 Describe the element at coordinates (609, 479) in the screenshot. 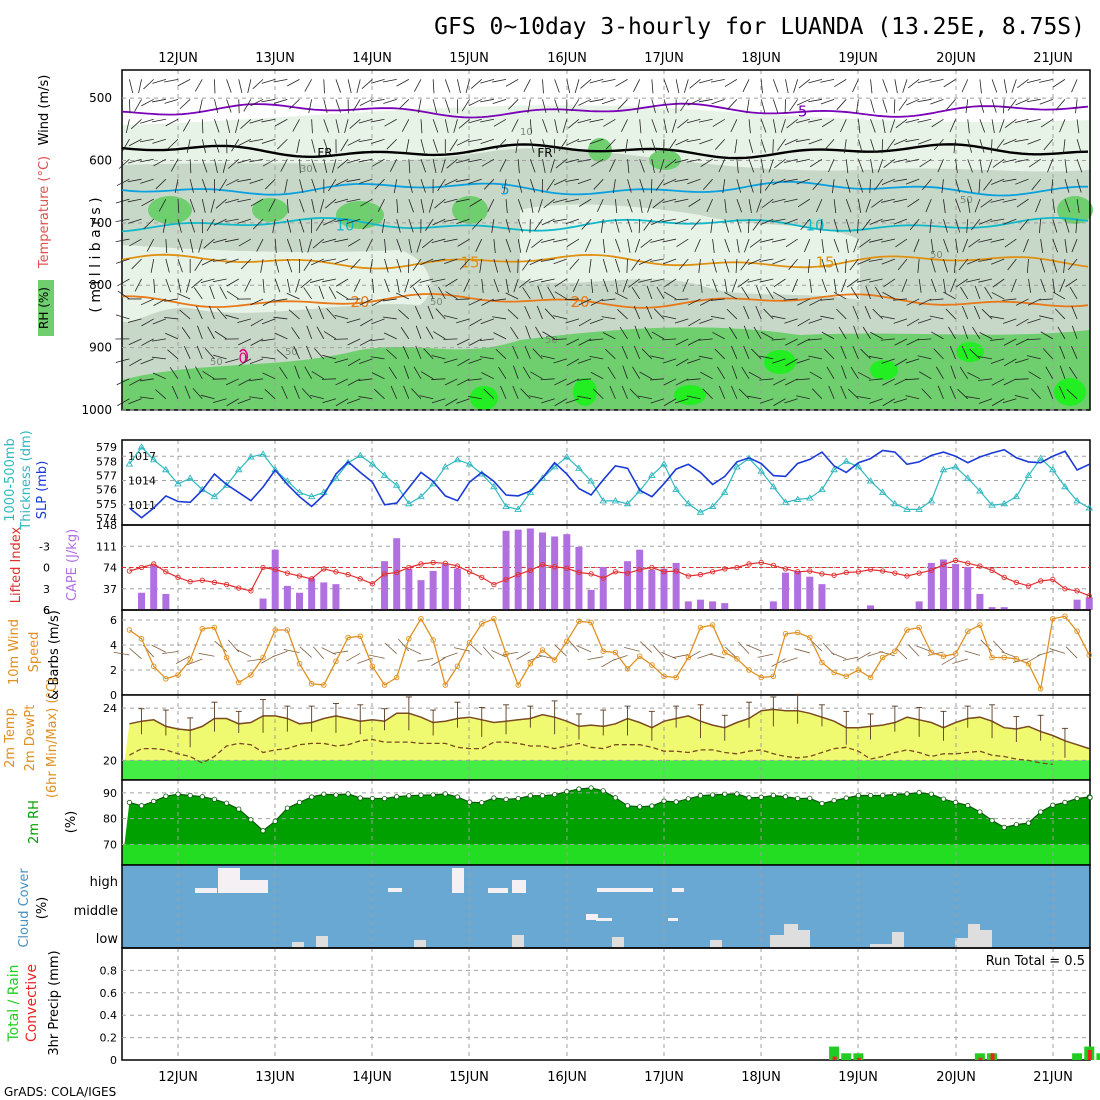

I see `thickness-line` at that location.